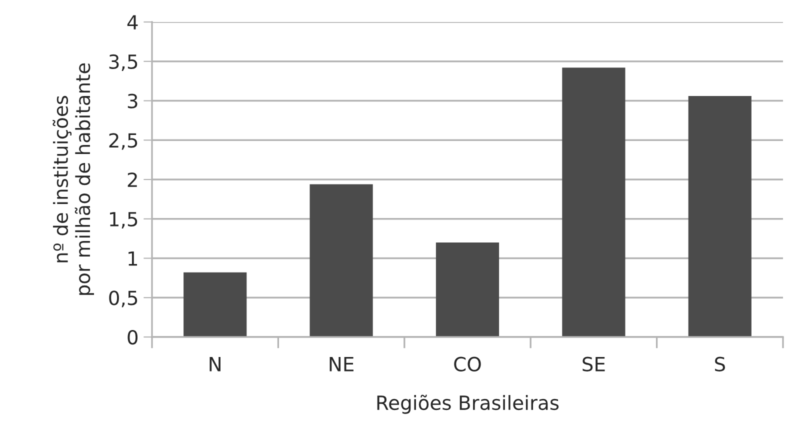  Describe the element at coordinates (124, 220) in the screenshot. I see `y-tick-label: 1,5` at that location.